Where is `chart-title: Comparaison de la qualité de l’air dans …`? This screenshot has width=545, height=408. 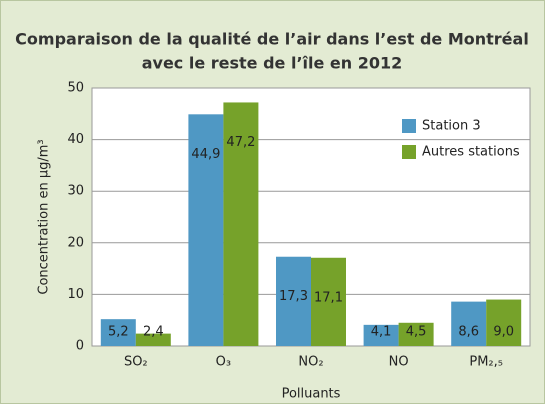 chart-title: Comparaison de la qualité de l’air dans … is located at coordinates (272, 39).